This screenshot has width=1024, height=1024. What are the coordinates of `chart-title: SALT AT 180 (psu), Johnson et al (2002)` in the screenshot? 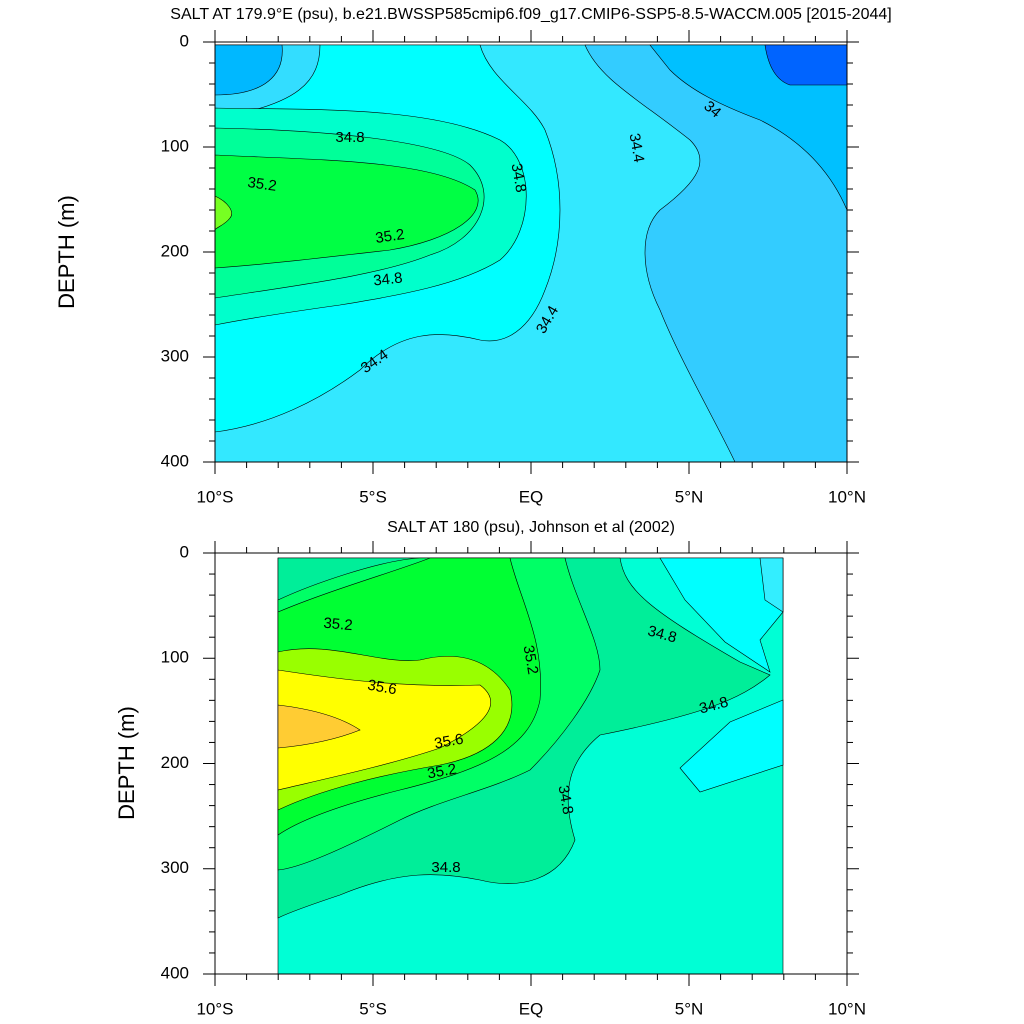 It's located at (531, 527).